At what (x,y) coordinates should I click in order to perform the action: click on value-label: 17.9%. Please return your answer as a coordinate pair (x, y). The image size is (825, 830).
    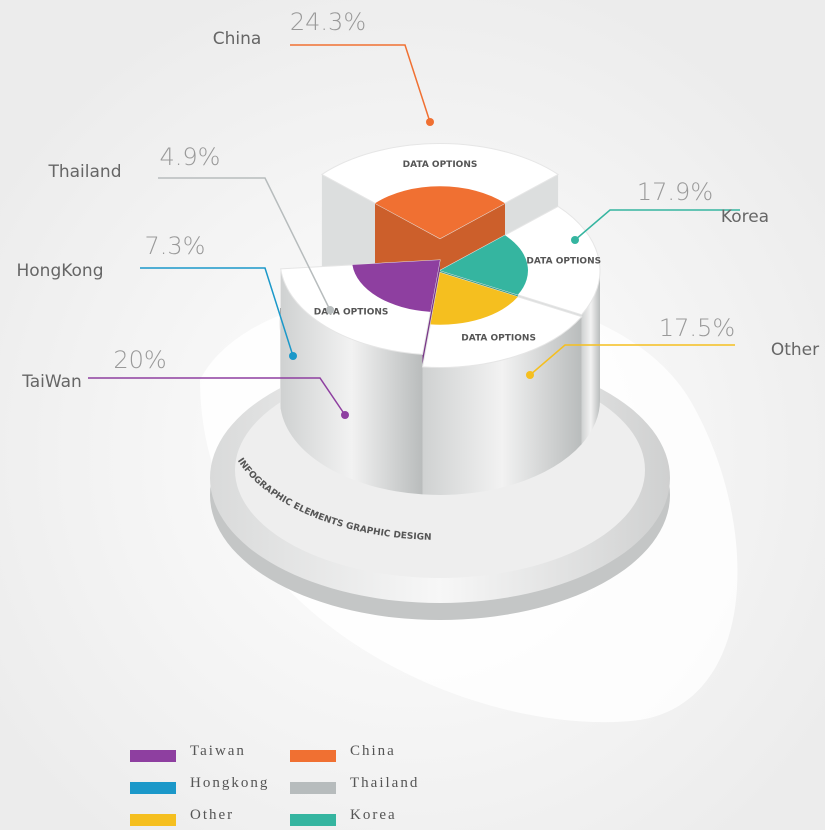
    Looking at the image, I should click on (675, 192).